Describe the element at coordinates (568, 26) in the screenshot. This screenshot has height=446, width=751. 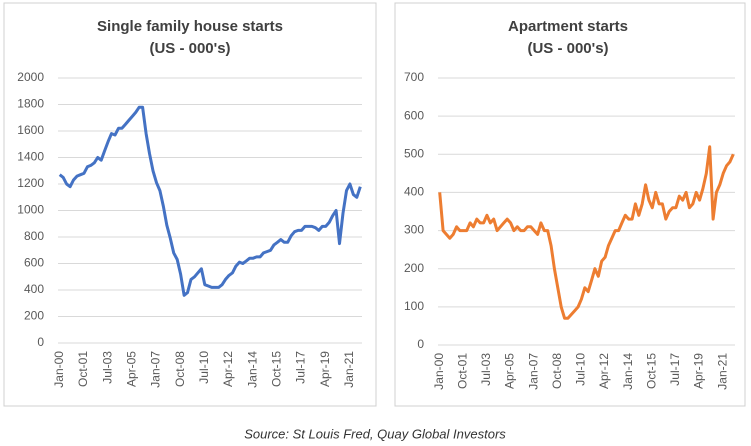
I see `chart-title: Apartment starts` at that location.